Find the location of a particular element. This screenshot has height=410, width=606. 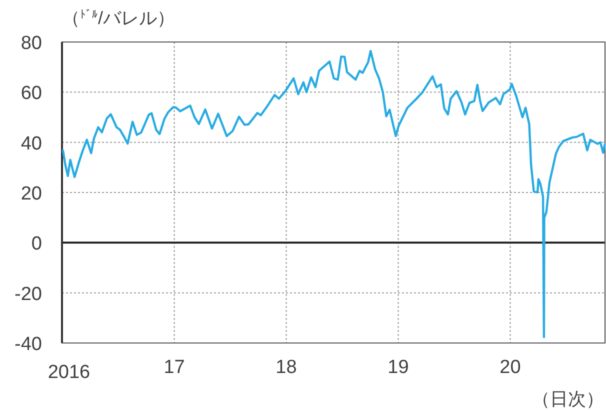

y-tick-label: -40 is located at coordinates (28, 344).